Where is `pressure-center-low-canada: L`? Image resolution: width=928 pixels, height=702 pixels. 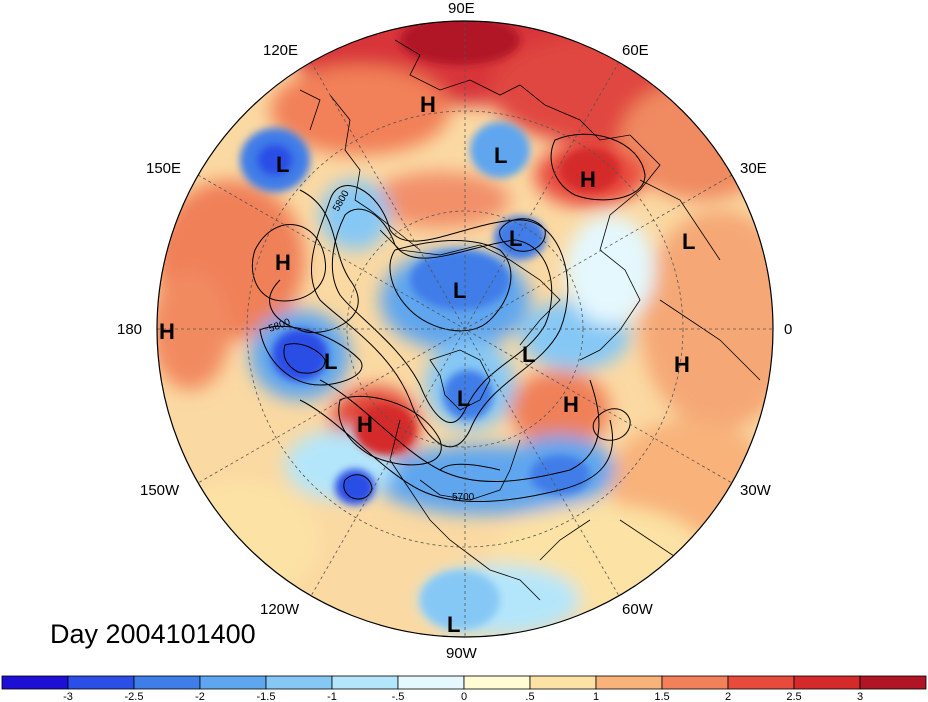 pressure-center-low-canada: L is located at coordinates (463, 398).